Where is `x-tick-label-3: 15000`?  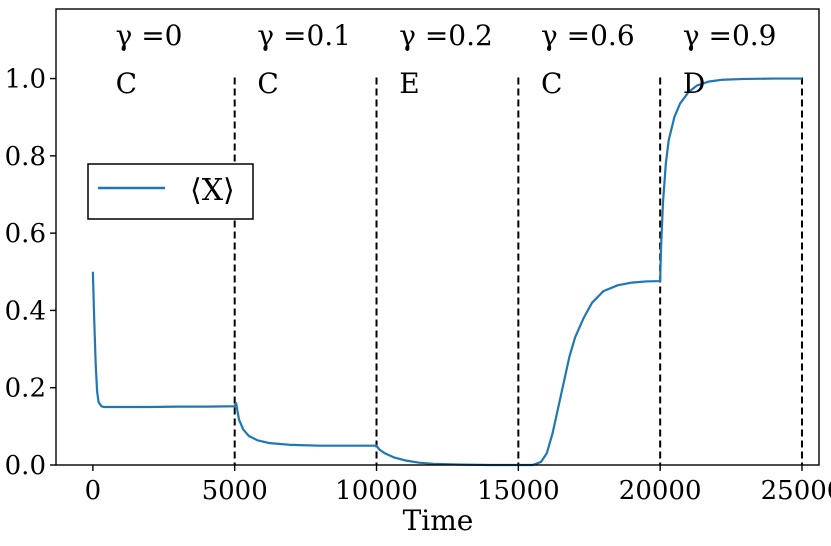 x-tick-label-3: 15000 is located at coordinates (518, 491).